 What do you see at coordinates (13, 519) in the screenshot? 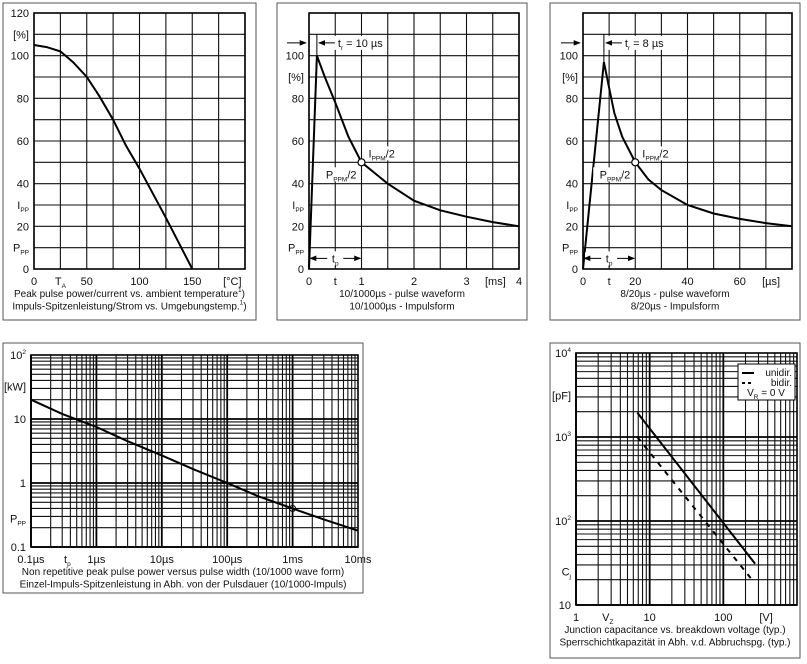
I see `y-tick-label-main: P` at bounding box center [13, 519].